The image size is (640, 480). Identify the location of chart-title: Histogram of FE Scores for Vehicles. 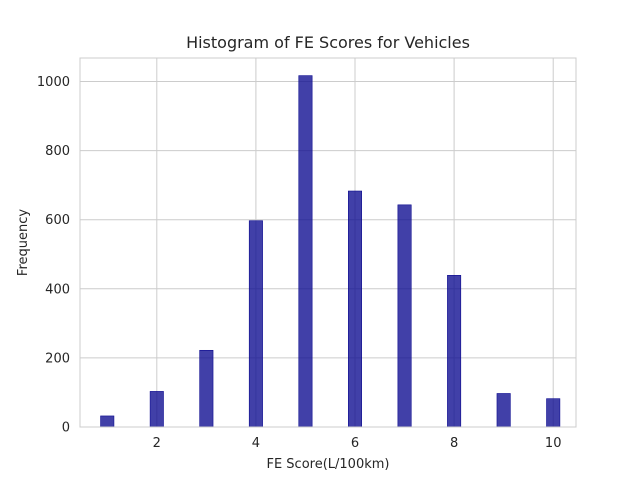
(328, 42).